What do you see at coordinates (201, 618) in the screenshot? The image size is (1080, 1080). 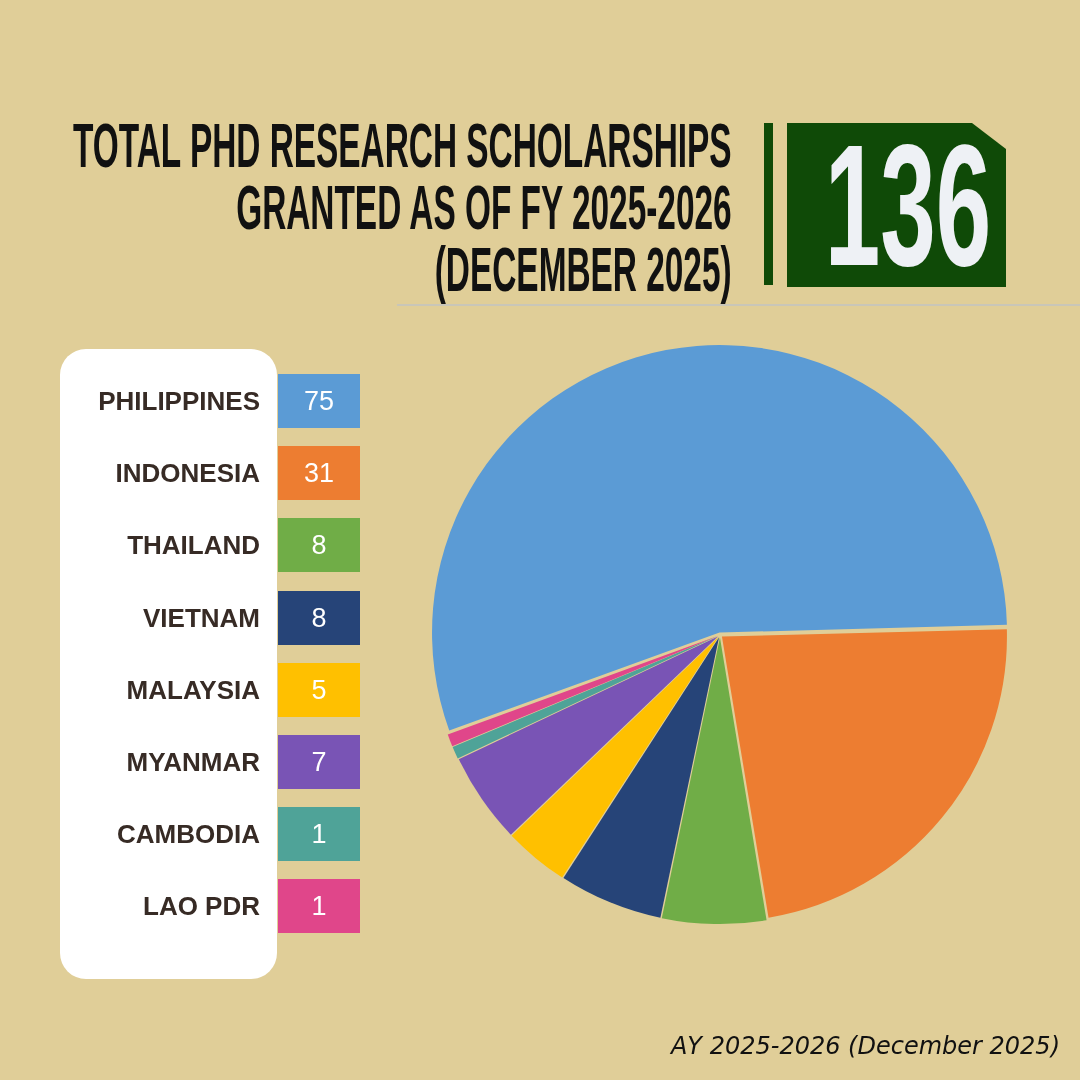 I see `legend-label: VIETNAM` at bounding box center [201, 618].